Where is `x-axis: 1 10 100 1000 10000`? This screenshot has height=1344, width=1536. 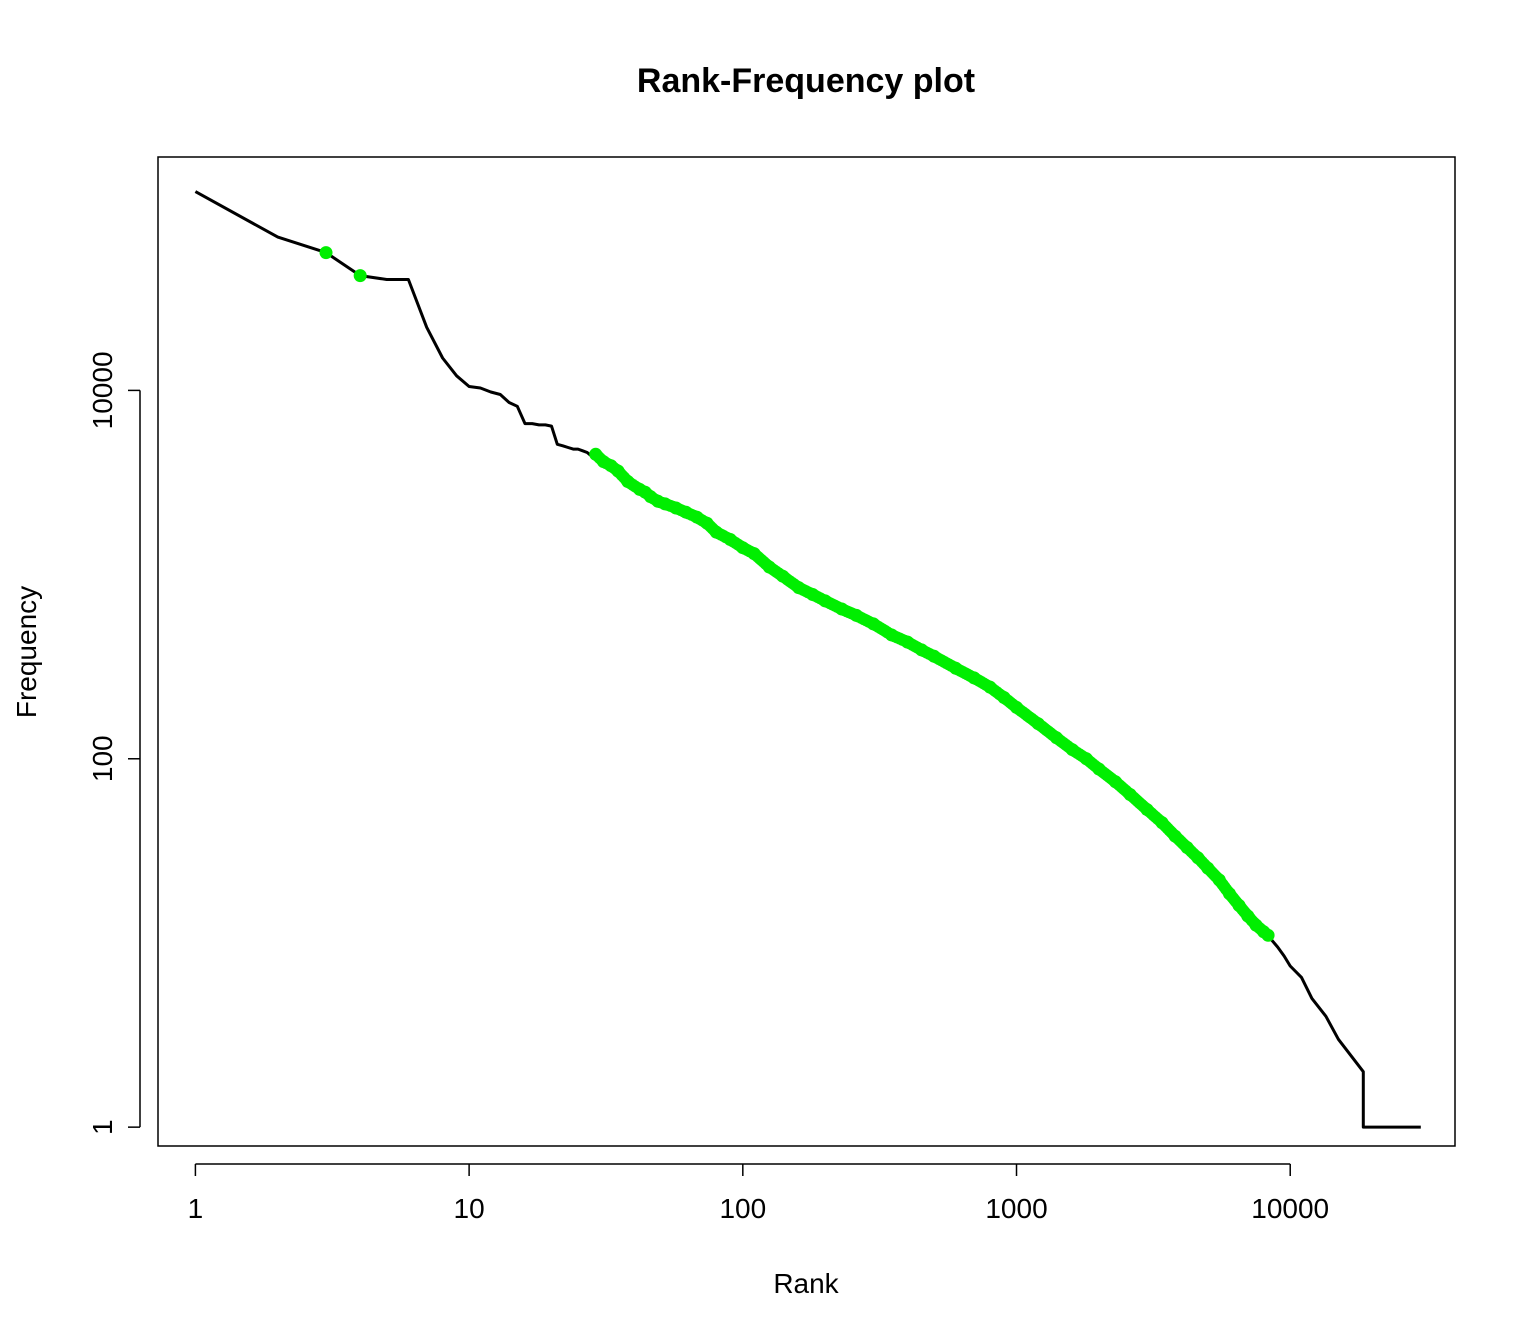
x-axis: 1 10 100 1000 10000 is located at coordinates (758, 1193).